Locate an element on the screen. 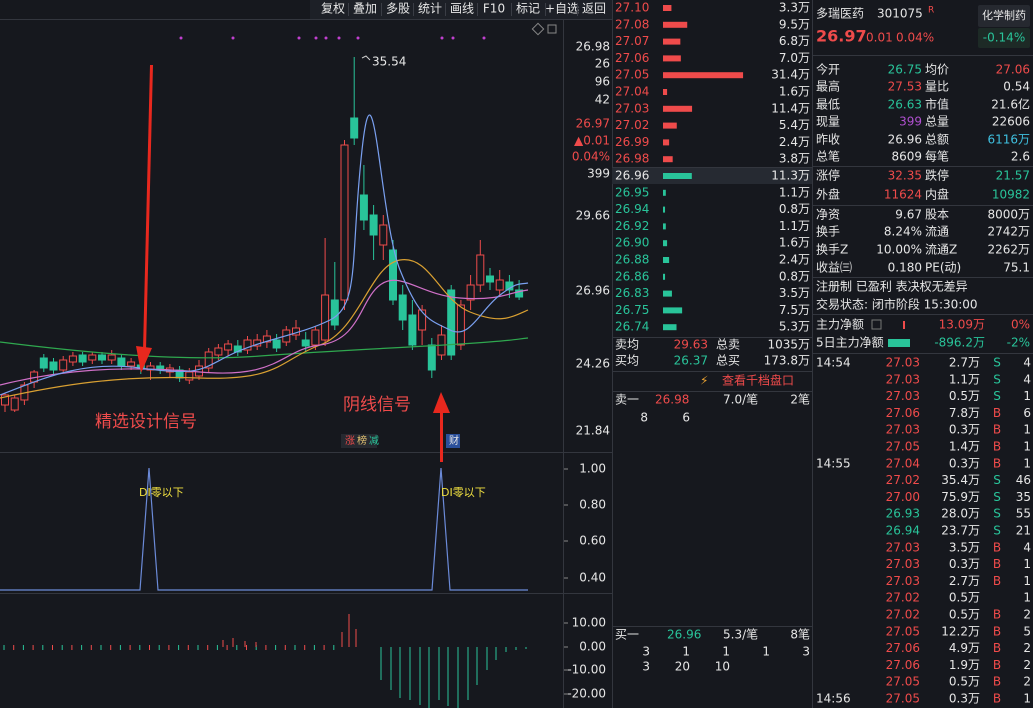  book-volume: 3.5万 is located at coordinates (794, 293).